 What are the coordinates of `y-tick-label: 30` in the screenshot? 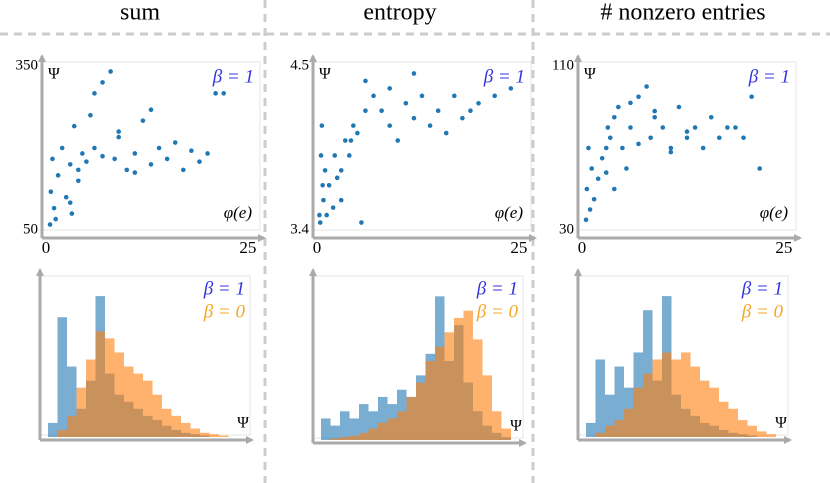 It's located at (566, 229).